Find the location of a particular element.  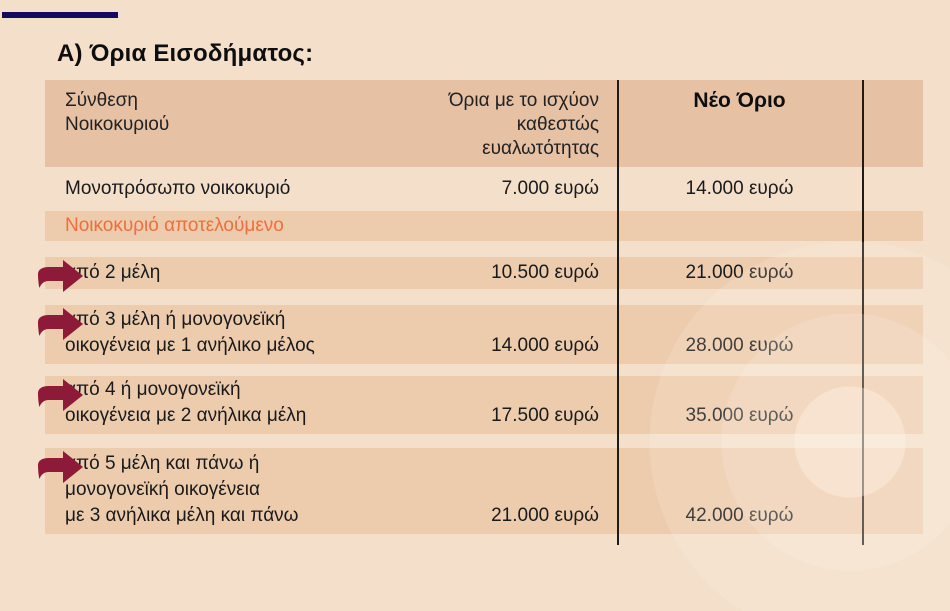

row-label-line: Νοικοκυριό αποτελούμενο is located at coordinates (174, 225).